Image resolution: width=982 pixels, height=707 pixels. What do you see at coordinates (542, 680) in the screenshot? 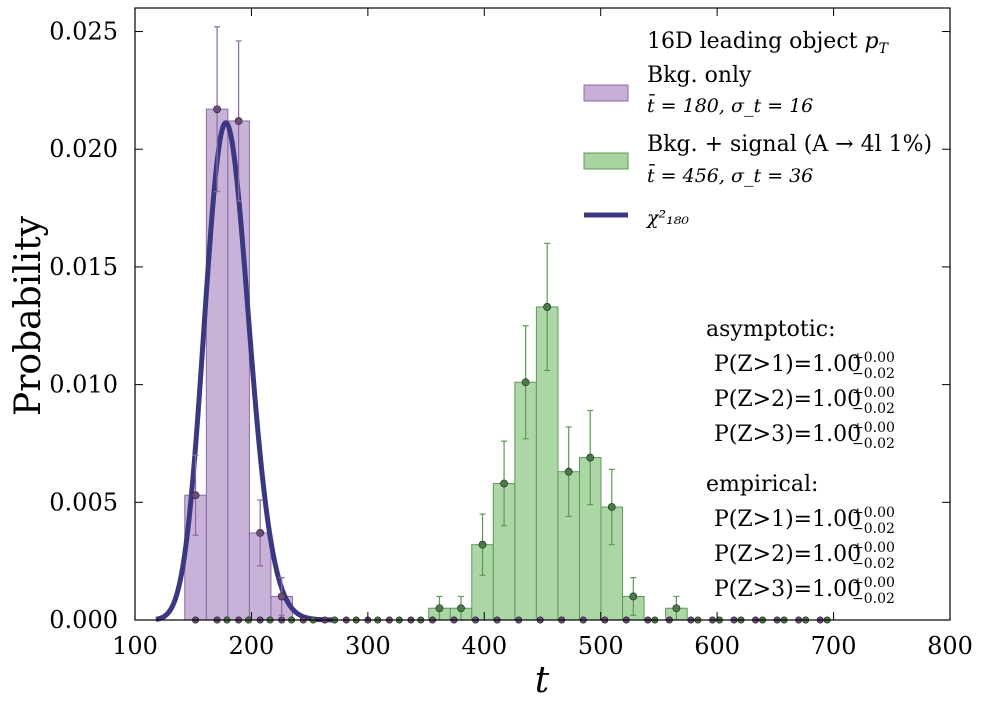
I see `x-axis-title: t` at bounding box center [542, 680].